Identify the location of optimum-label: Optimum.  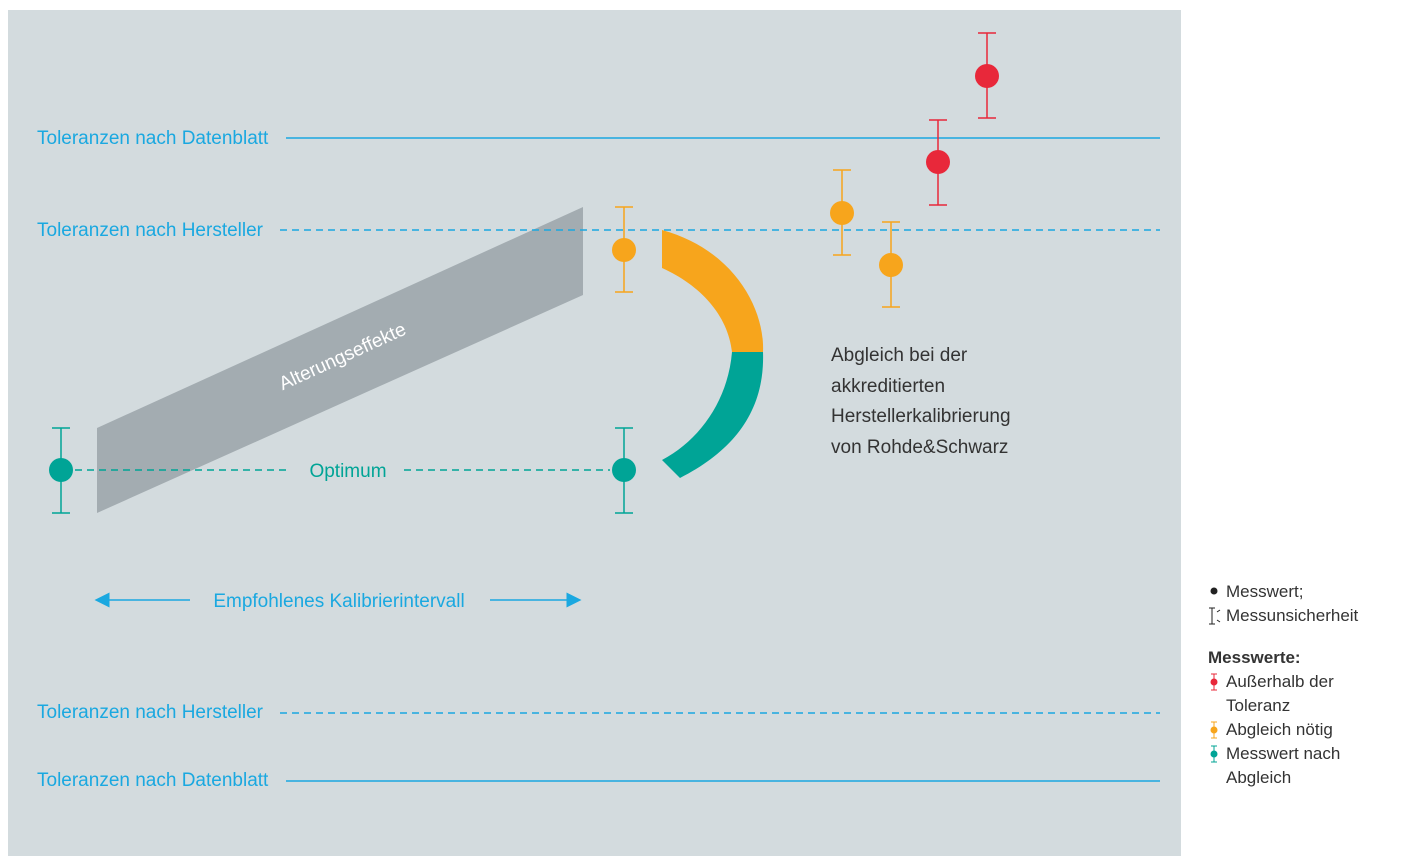
(347, 471).